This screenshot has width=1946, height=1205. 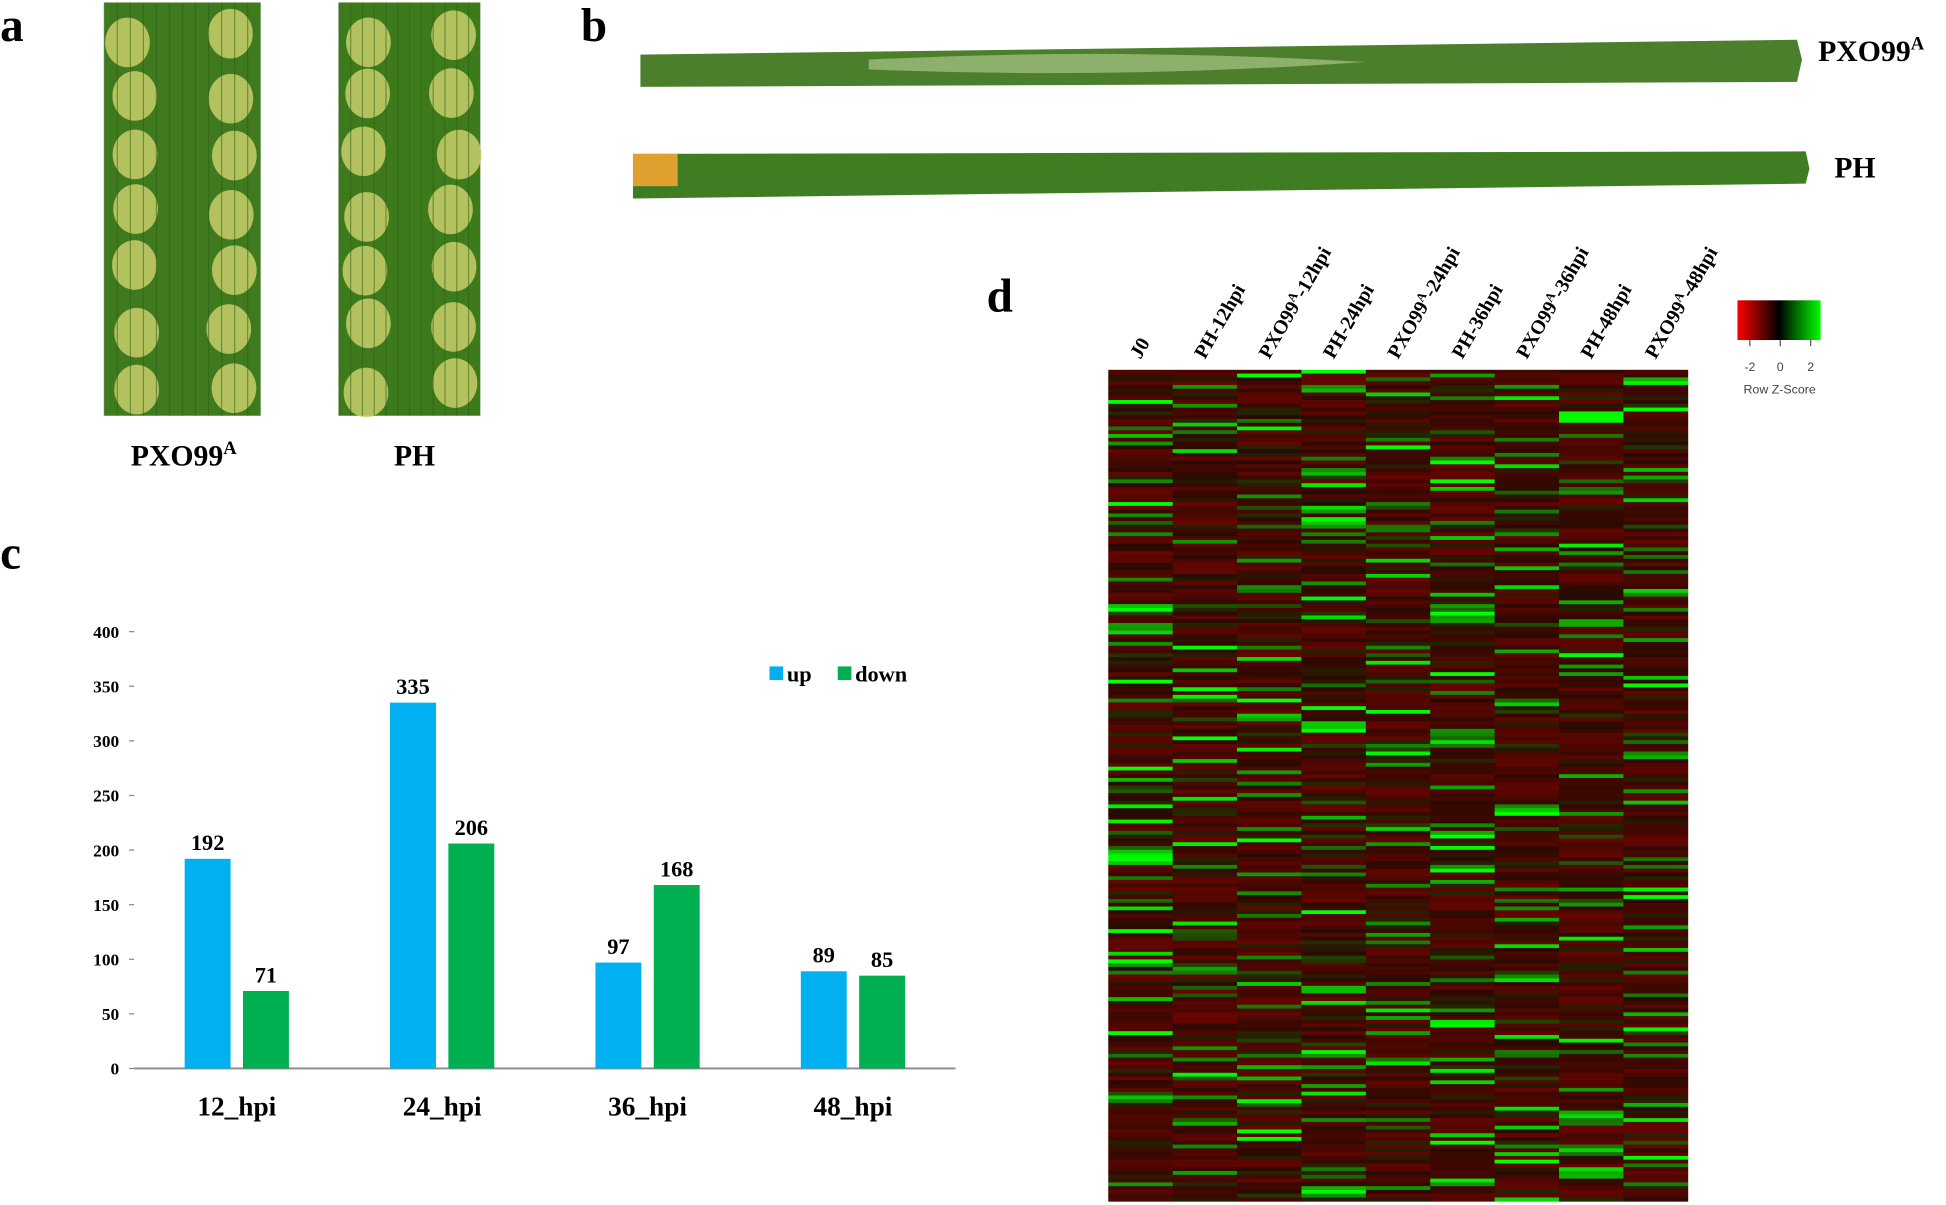 I want to click on label-text: PXO99, so click(x=1864, y=51).